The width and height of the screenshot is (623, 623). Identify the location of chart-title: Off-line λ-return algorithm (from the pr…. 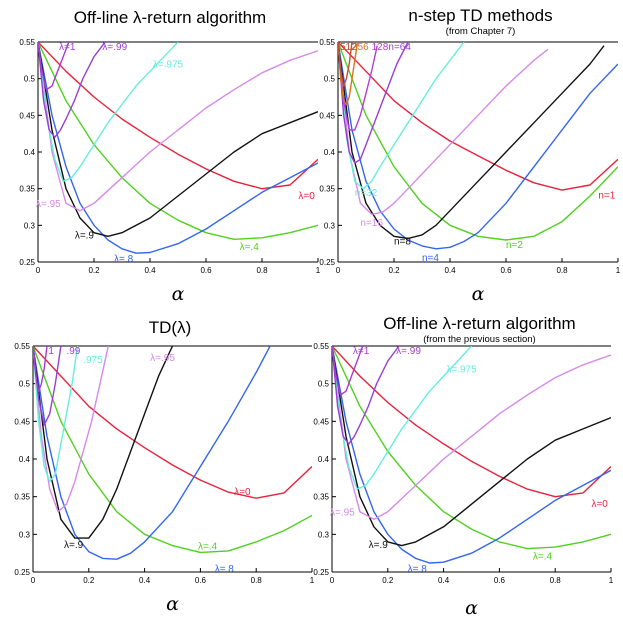
(479, 329).